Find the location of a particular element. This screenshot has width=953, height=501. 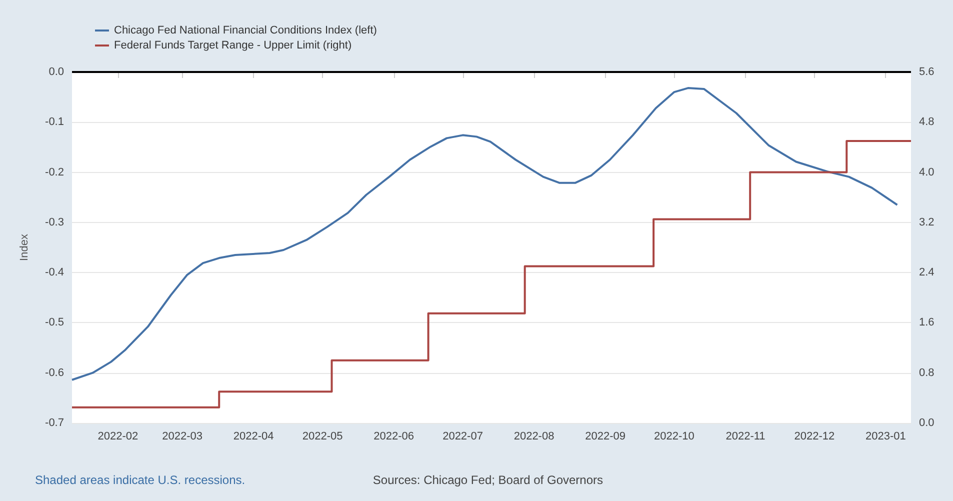

y2-tick-label: 5.6 is located at coordinates (926, 72).